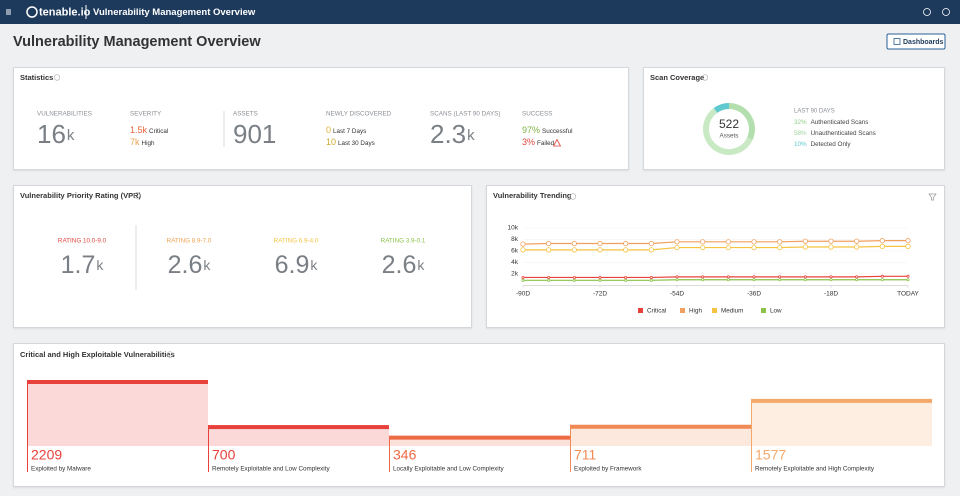  I want to click on x-tick-label: -36D, so click(754, 294).